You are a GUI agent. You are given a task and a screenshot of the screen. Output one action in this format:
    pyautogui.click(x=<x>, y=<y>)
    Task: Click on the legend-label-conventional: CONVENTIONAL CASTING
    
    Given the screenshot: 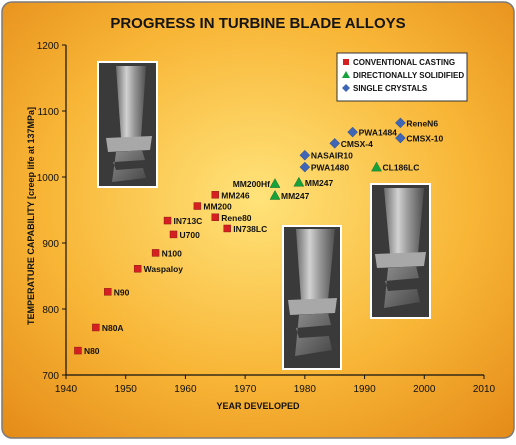 What is the action you would take?
    pyautogui.click(x=404, y=62)
    